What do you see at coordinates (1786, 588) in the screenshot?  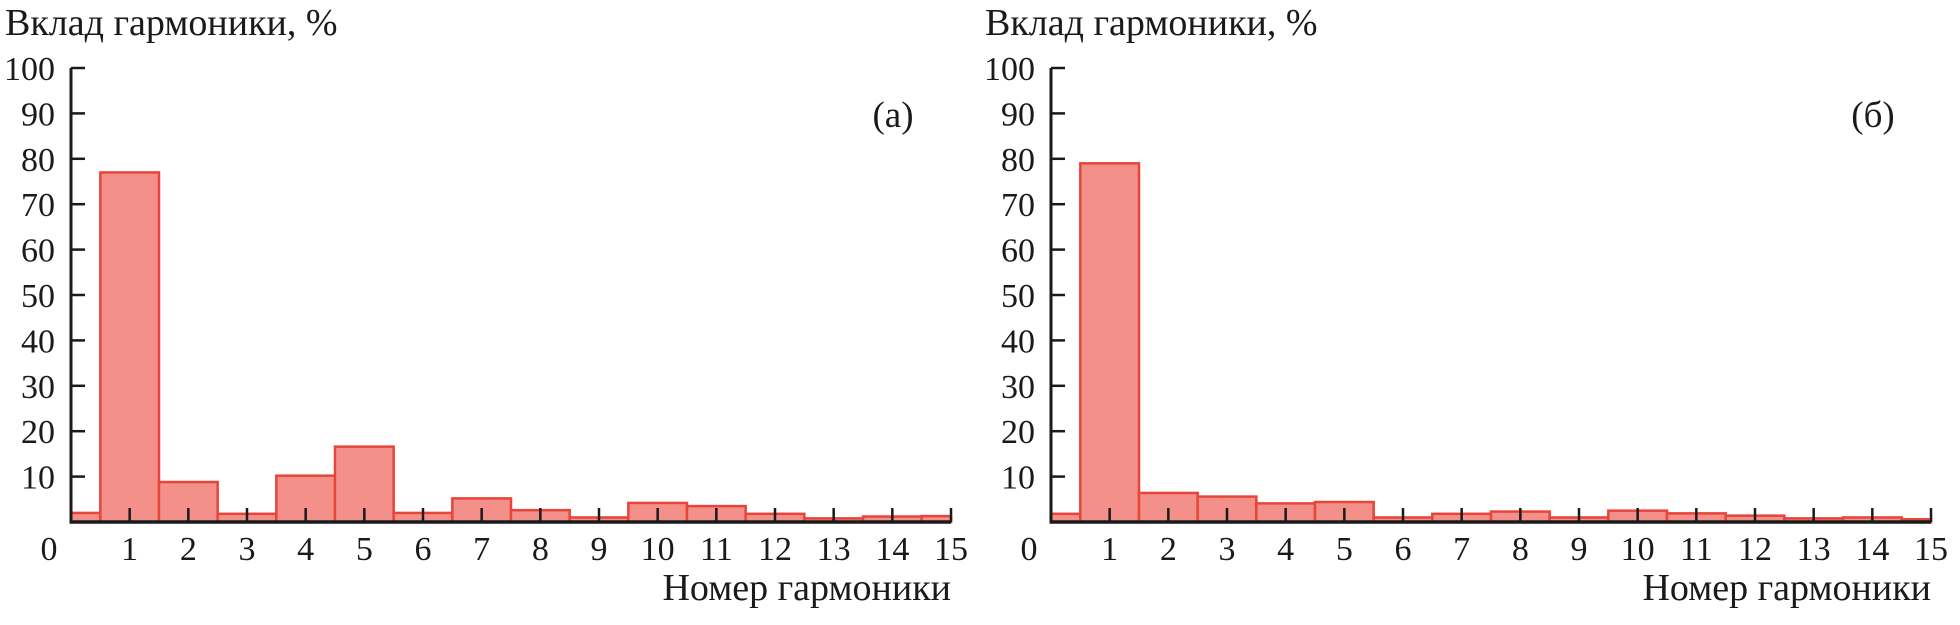 I see `x-axis-label-b: Номер гармоники` at bounding box center [1786, 588].